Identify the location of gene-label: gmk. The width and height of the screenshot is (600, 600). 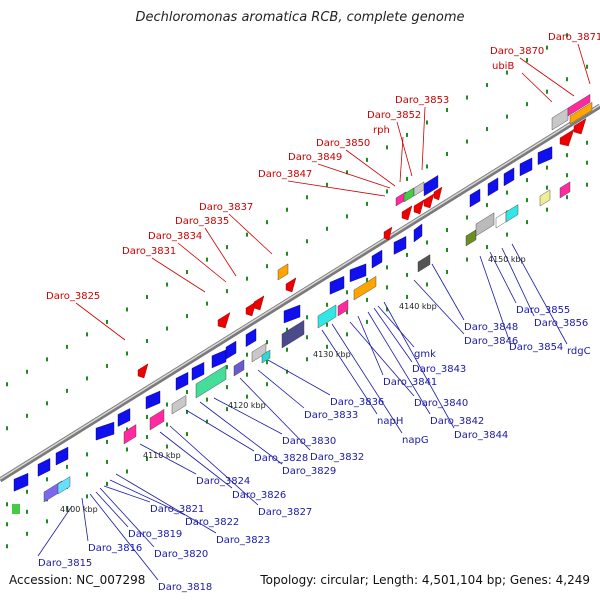
(425, 354).